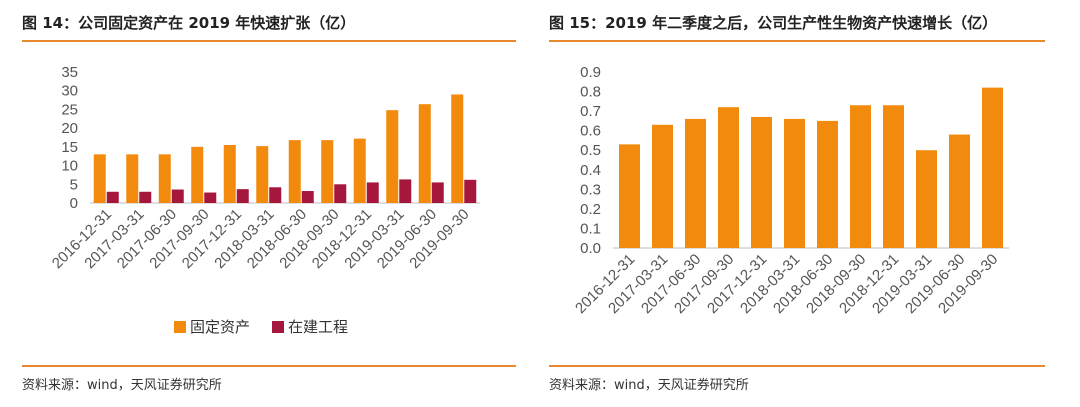 This screenshot has height=407, width=1080. I want to click on y-tick-label: 20, so click(69, 128).